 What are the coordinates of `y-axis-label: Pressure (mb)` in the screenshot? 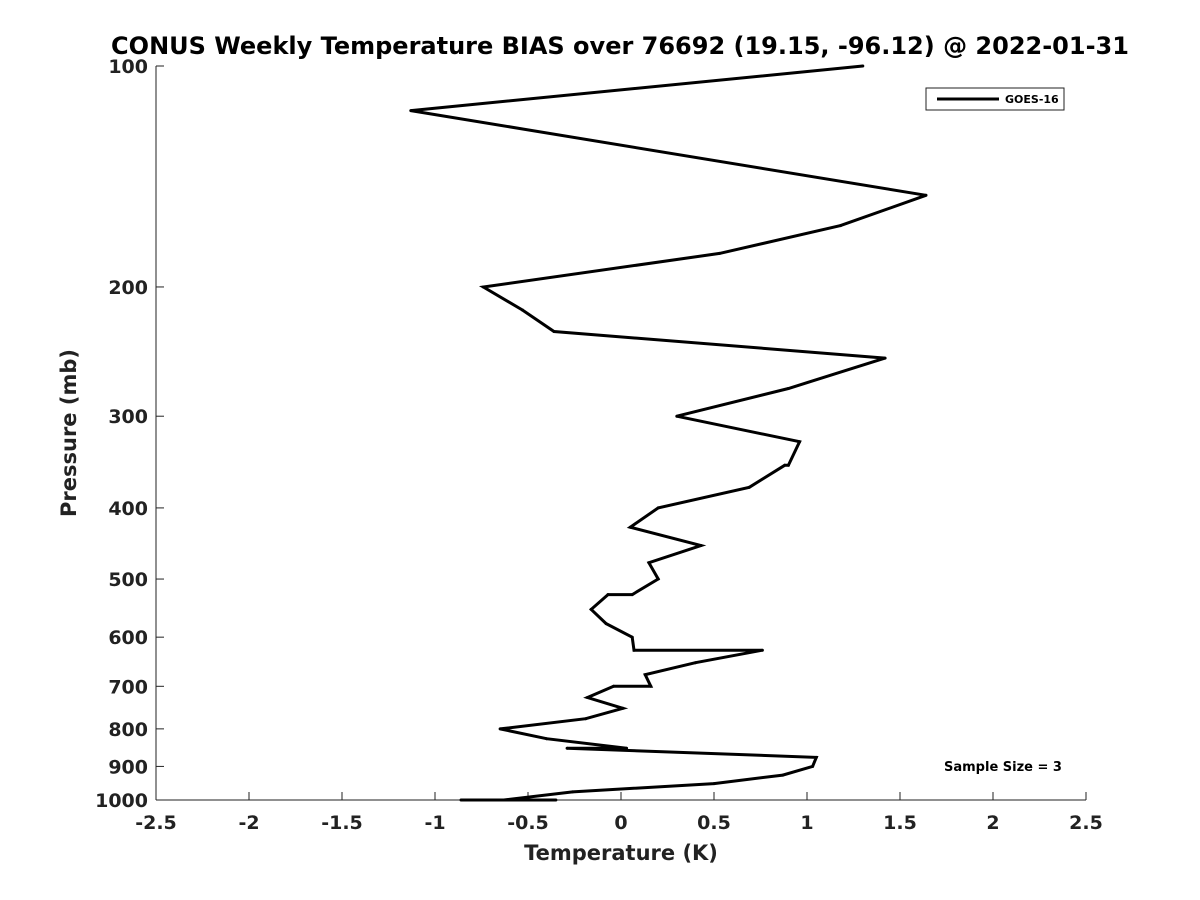 It's located at (69, 433).